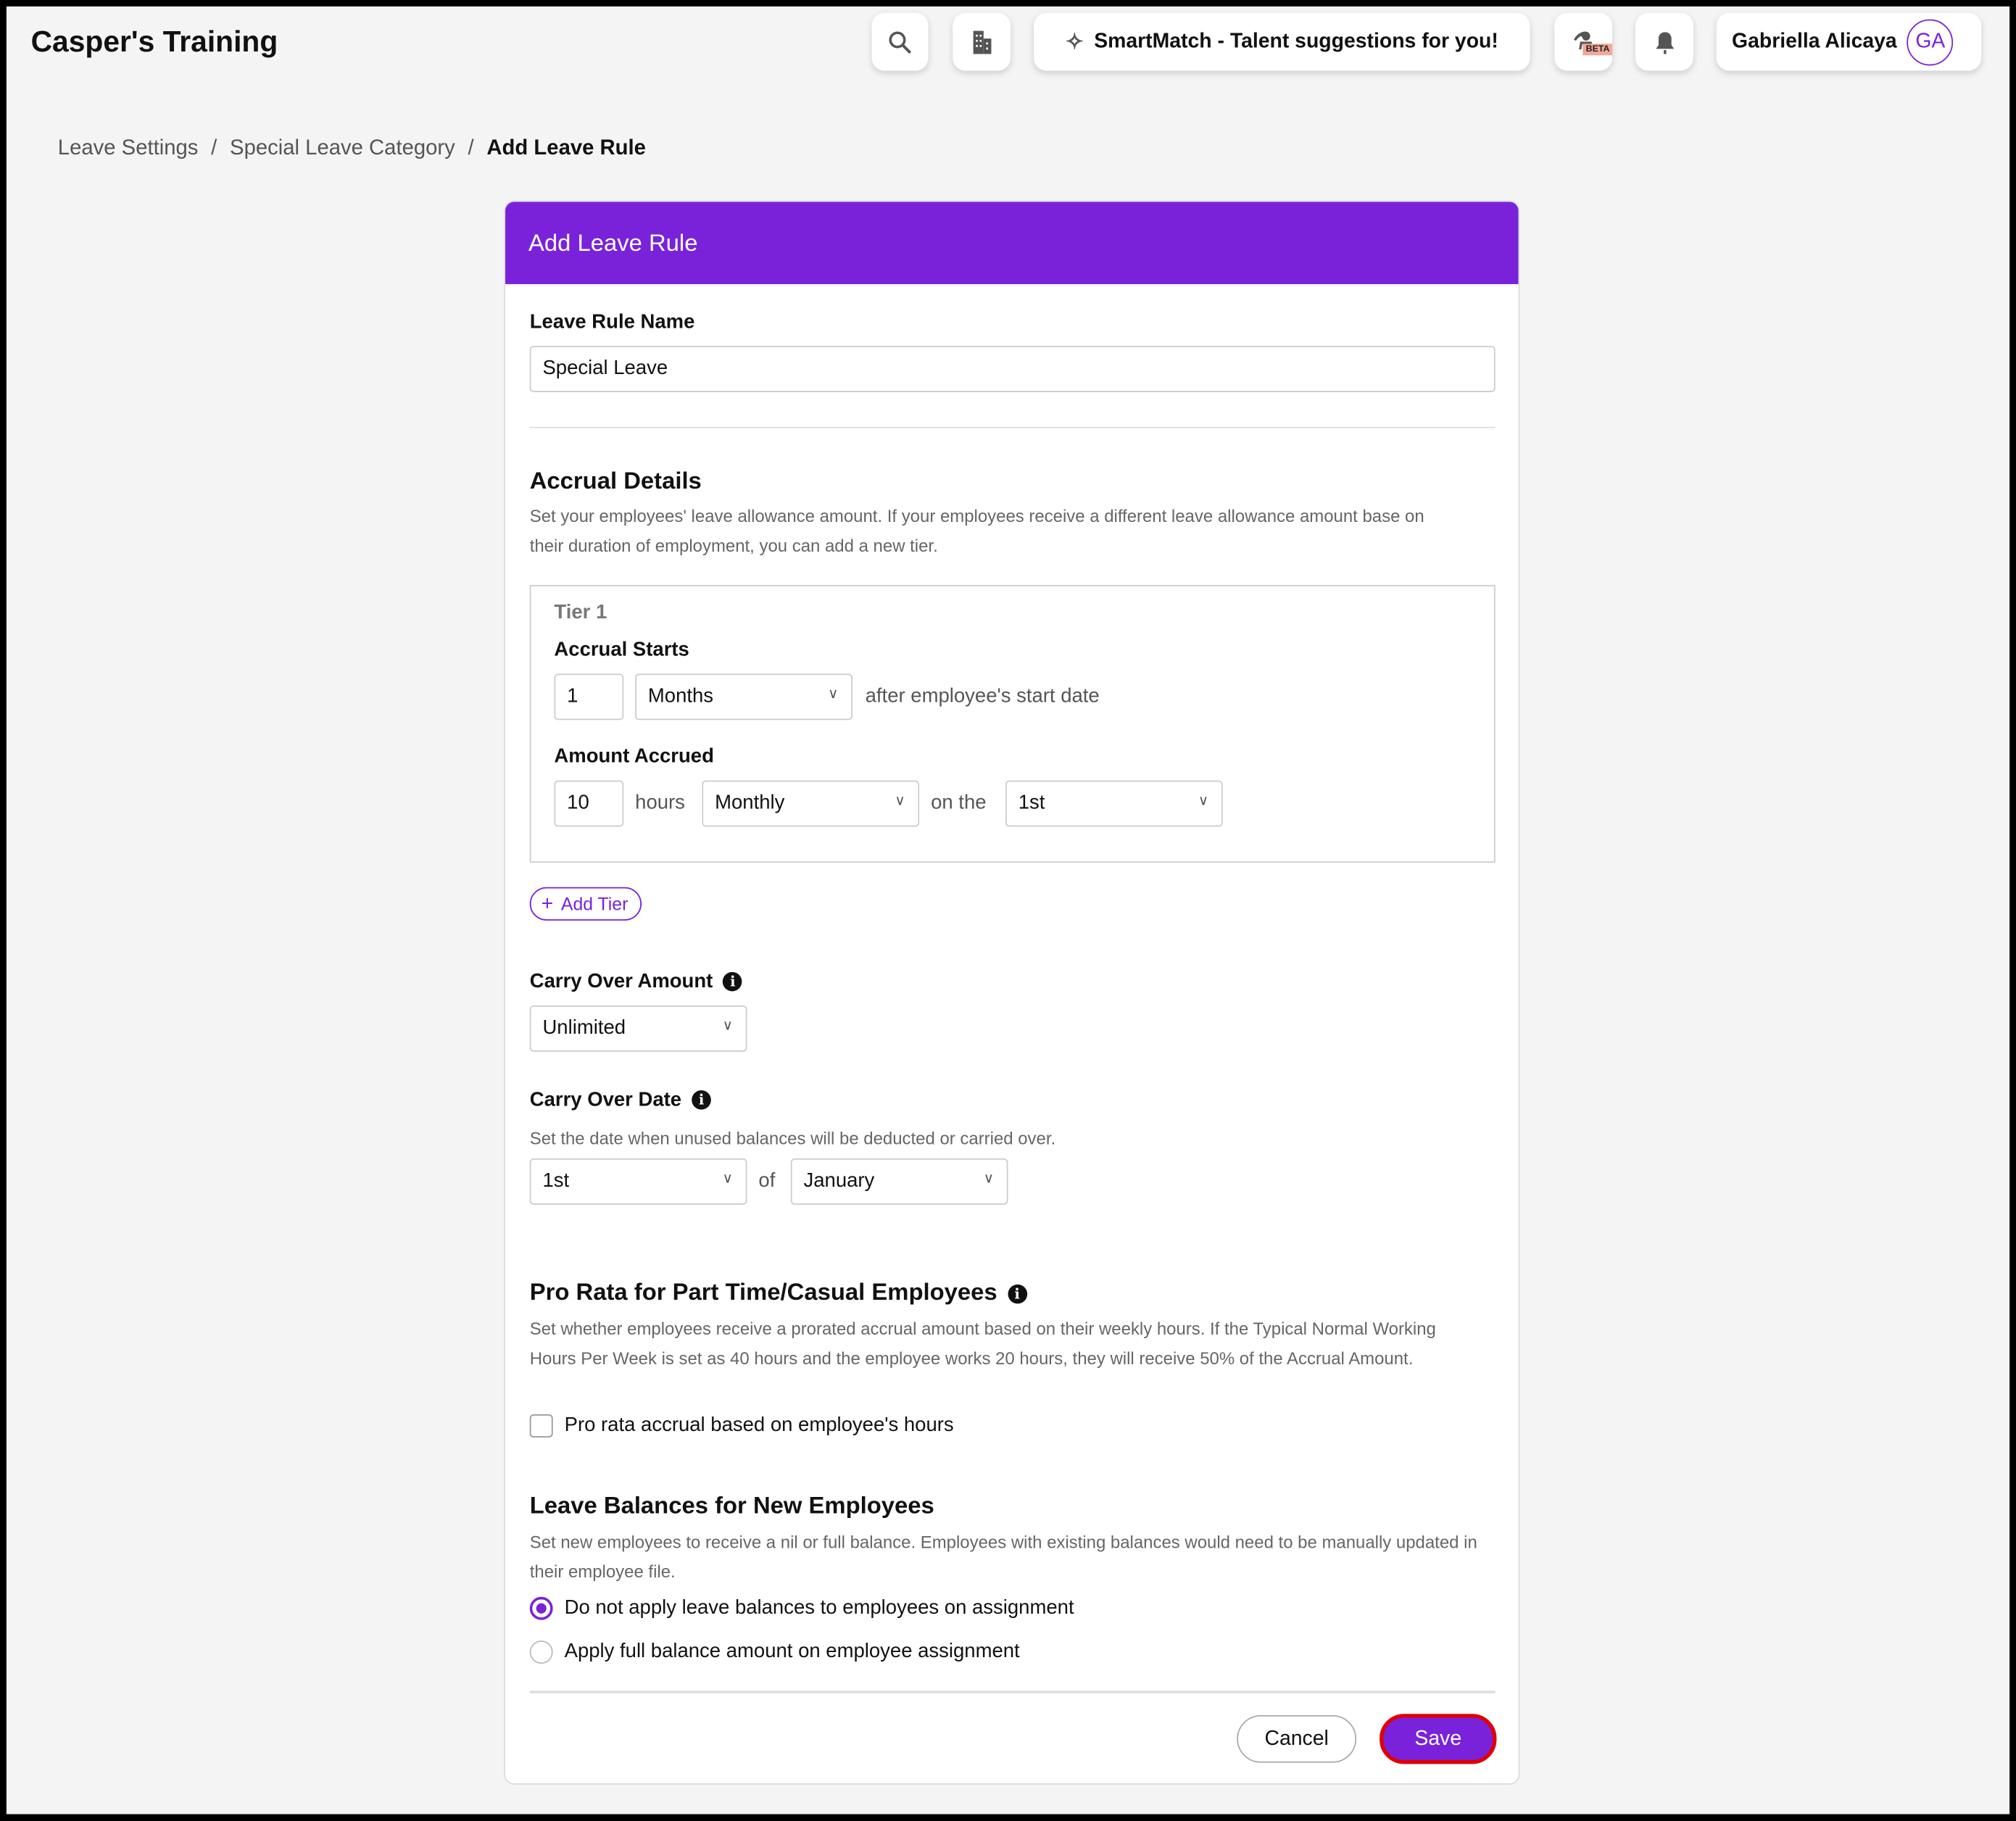 Image resolution: width=2016 pixels, height=1821 pixels. What do you see at coordinates (811, 803) in the screenshot?
I see `frequency-select: Monthly ∨` at bounding box center [811, 803].